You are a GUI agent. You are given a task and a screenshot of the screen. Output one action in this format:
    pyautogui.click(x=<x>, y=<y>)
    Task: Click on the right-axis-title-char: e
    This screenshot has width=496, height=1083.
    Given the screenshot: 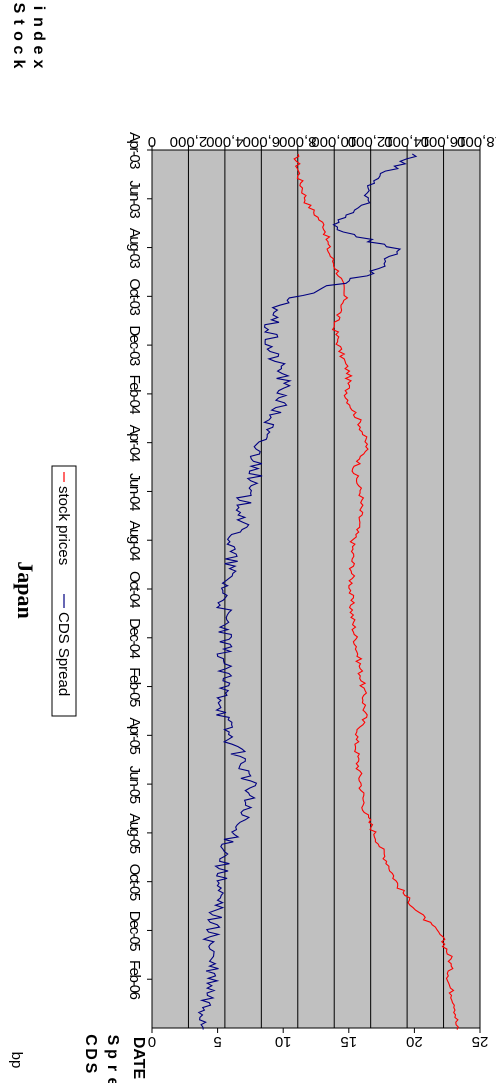 What is the action you would take?
    pyautogui.click(x=112, y=1080)
    